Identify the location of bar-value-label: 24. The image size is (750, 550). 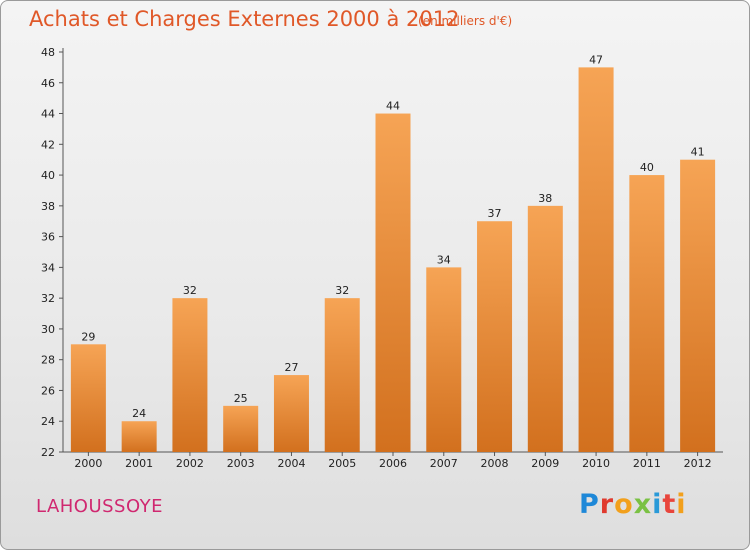
(139, 413).